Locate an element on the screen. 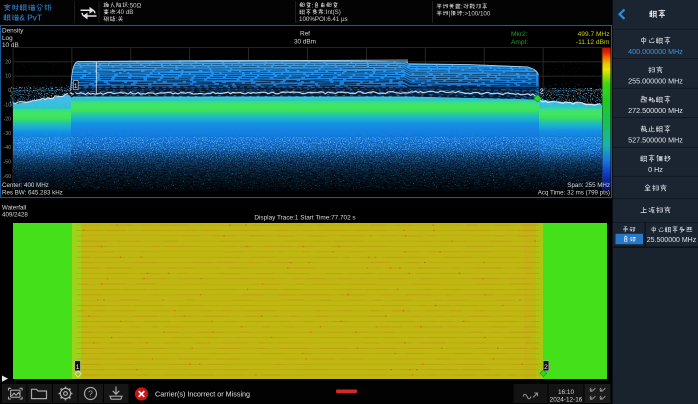  svg-text: 16:10 is located at coordinates (566, 392).